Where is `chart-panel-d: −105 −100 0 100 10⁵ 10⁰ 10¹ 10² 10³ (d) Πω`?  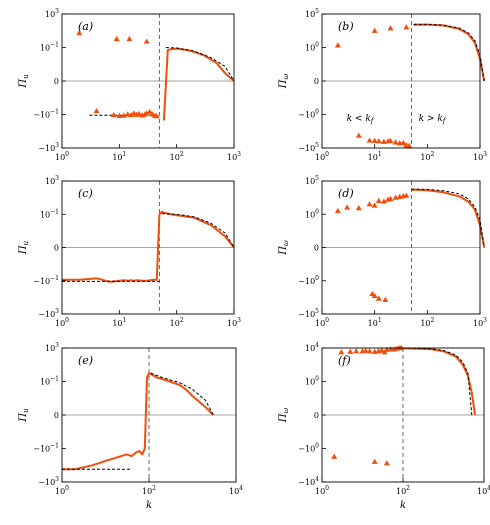
chart-panel-d: −105 −100 0 100 10⁵ 10⁰ 10¹ 10² 10³ (d) Πω is located at coordinates (382, 251).